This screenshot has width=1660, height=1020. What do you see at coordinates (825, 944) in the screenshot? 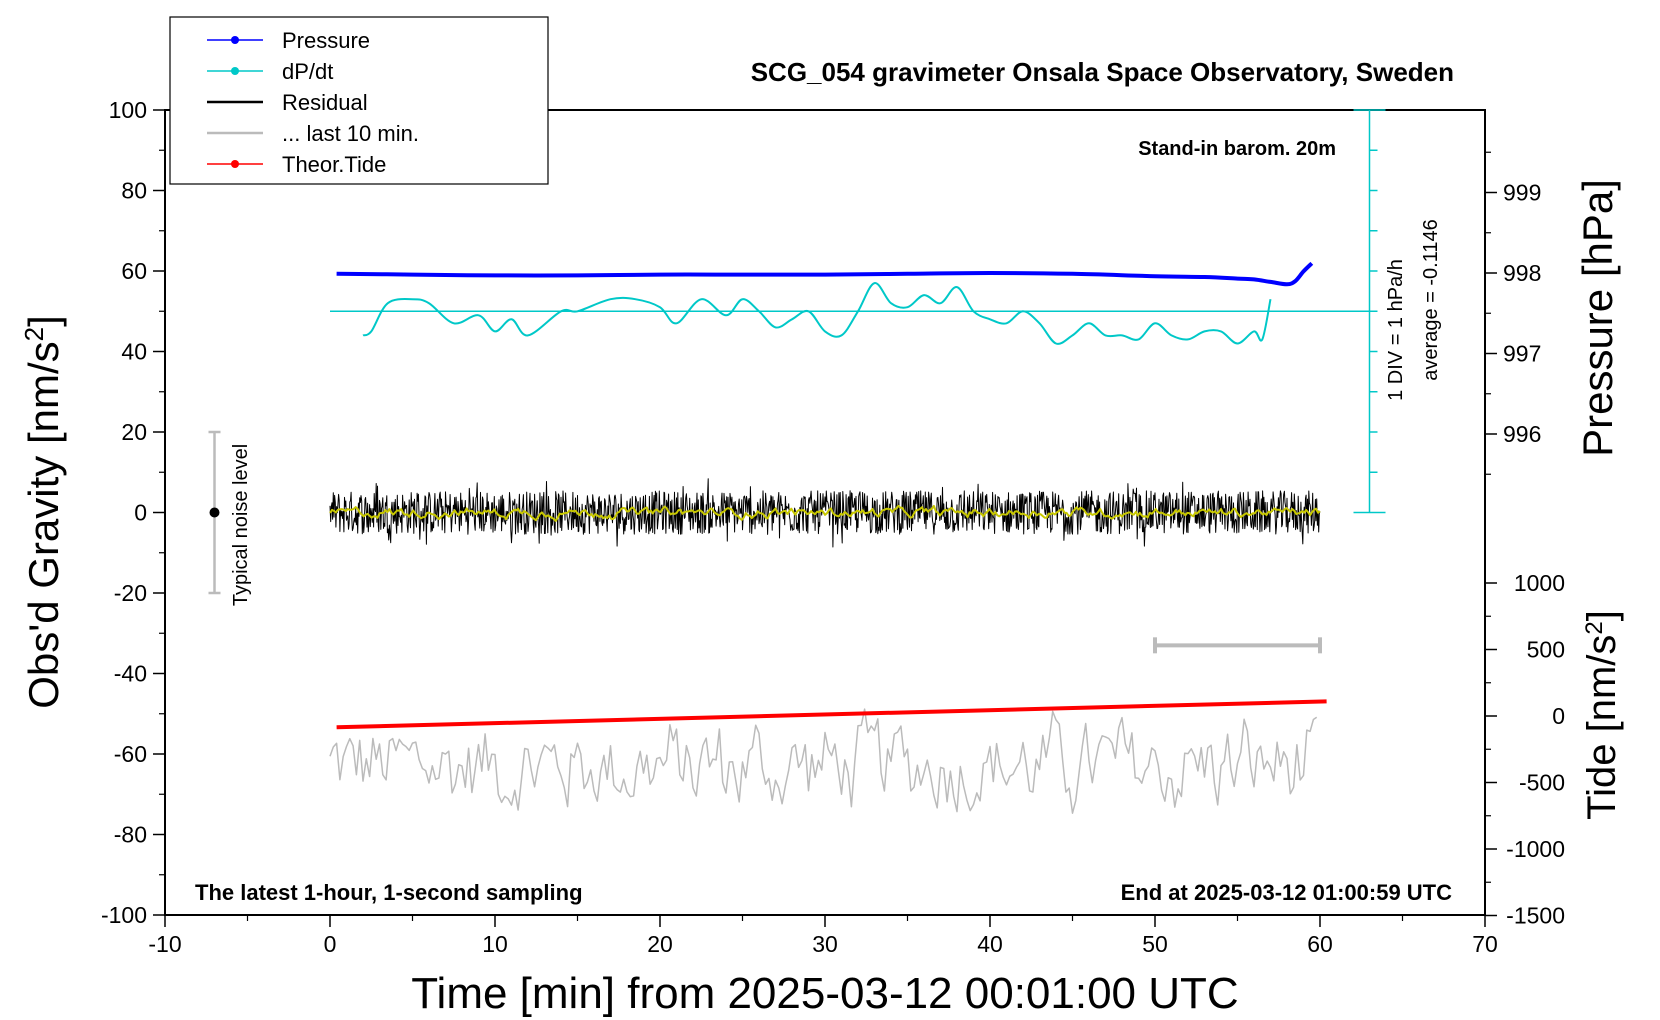
I see `x-tick-label: 30` at bounding box center [825, 944].